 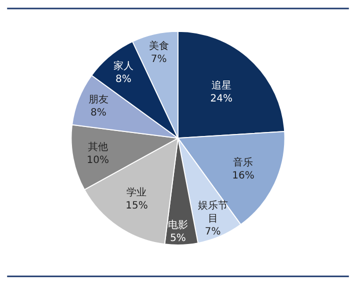 I want to click on slice-label: 电影, so click(x=178, y=225).